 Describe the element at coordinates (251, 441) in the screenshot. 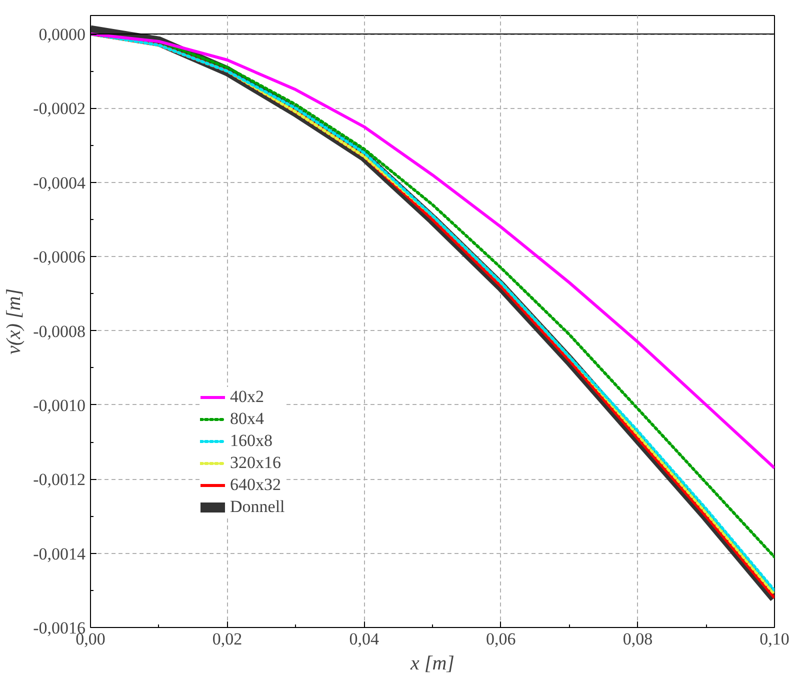

I see `legend-label: 160x8` at that location.